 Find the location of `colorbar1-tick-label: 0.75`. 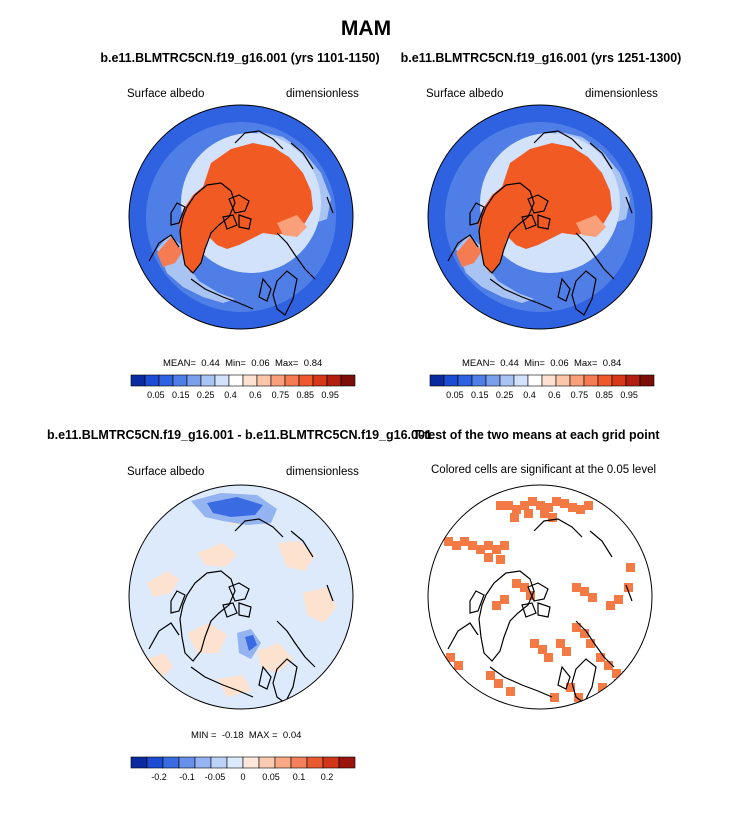

colorbar1-tick-label: 0.75 is located at coordinates (281, 395).